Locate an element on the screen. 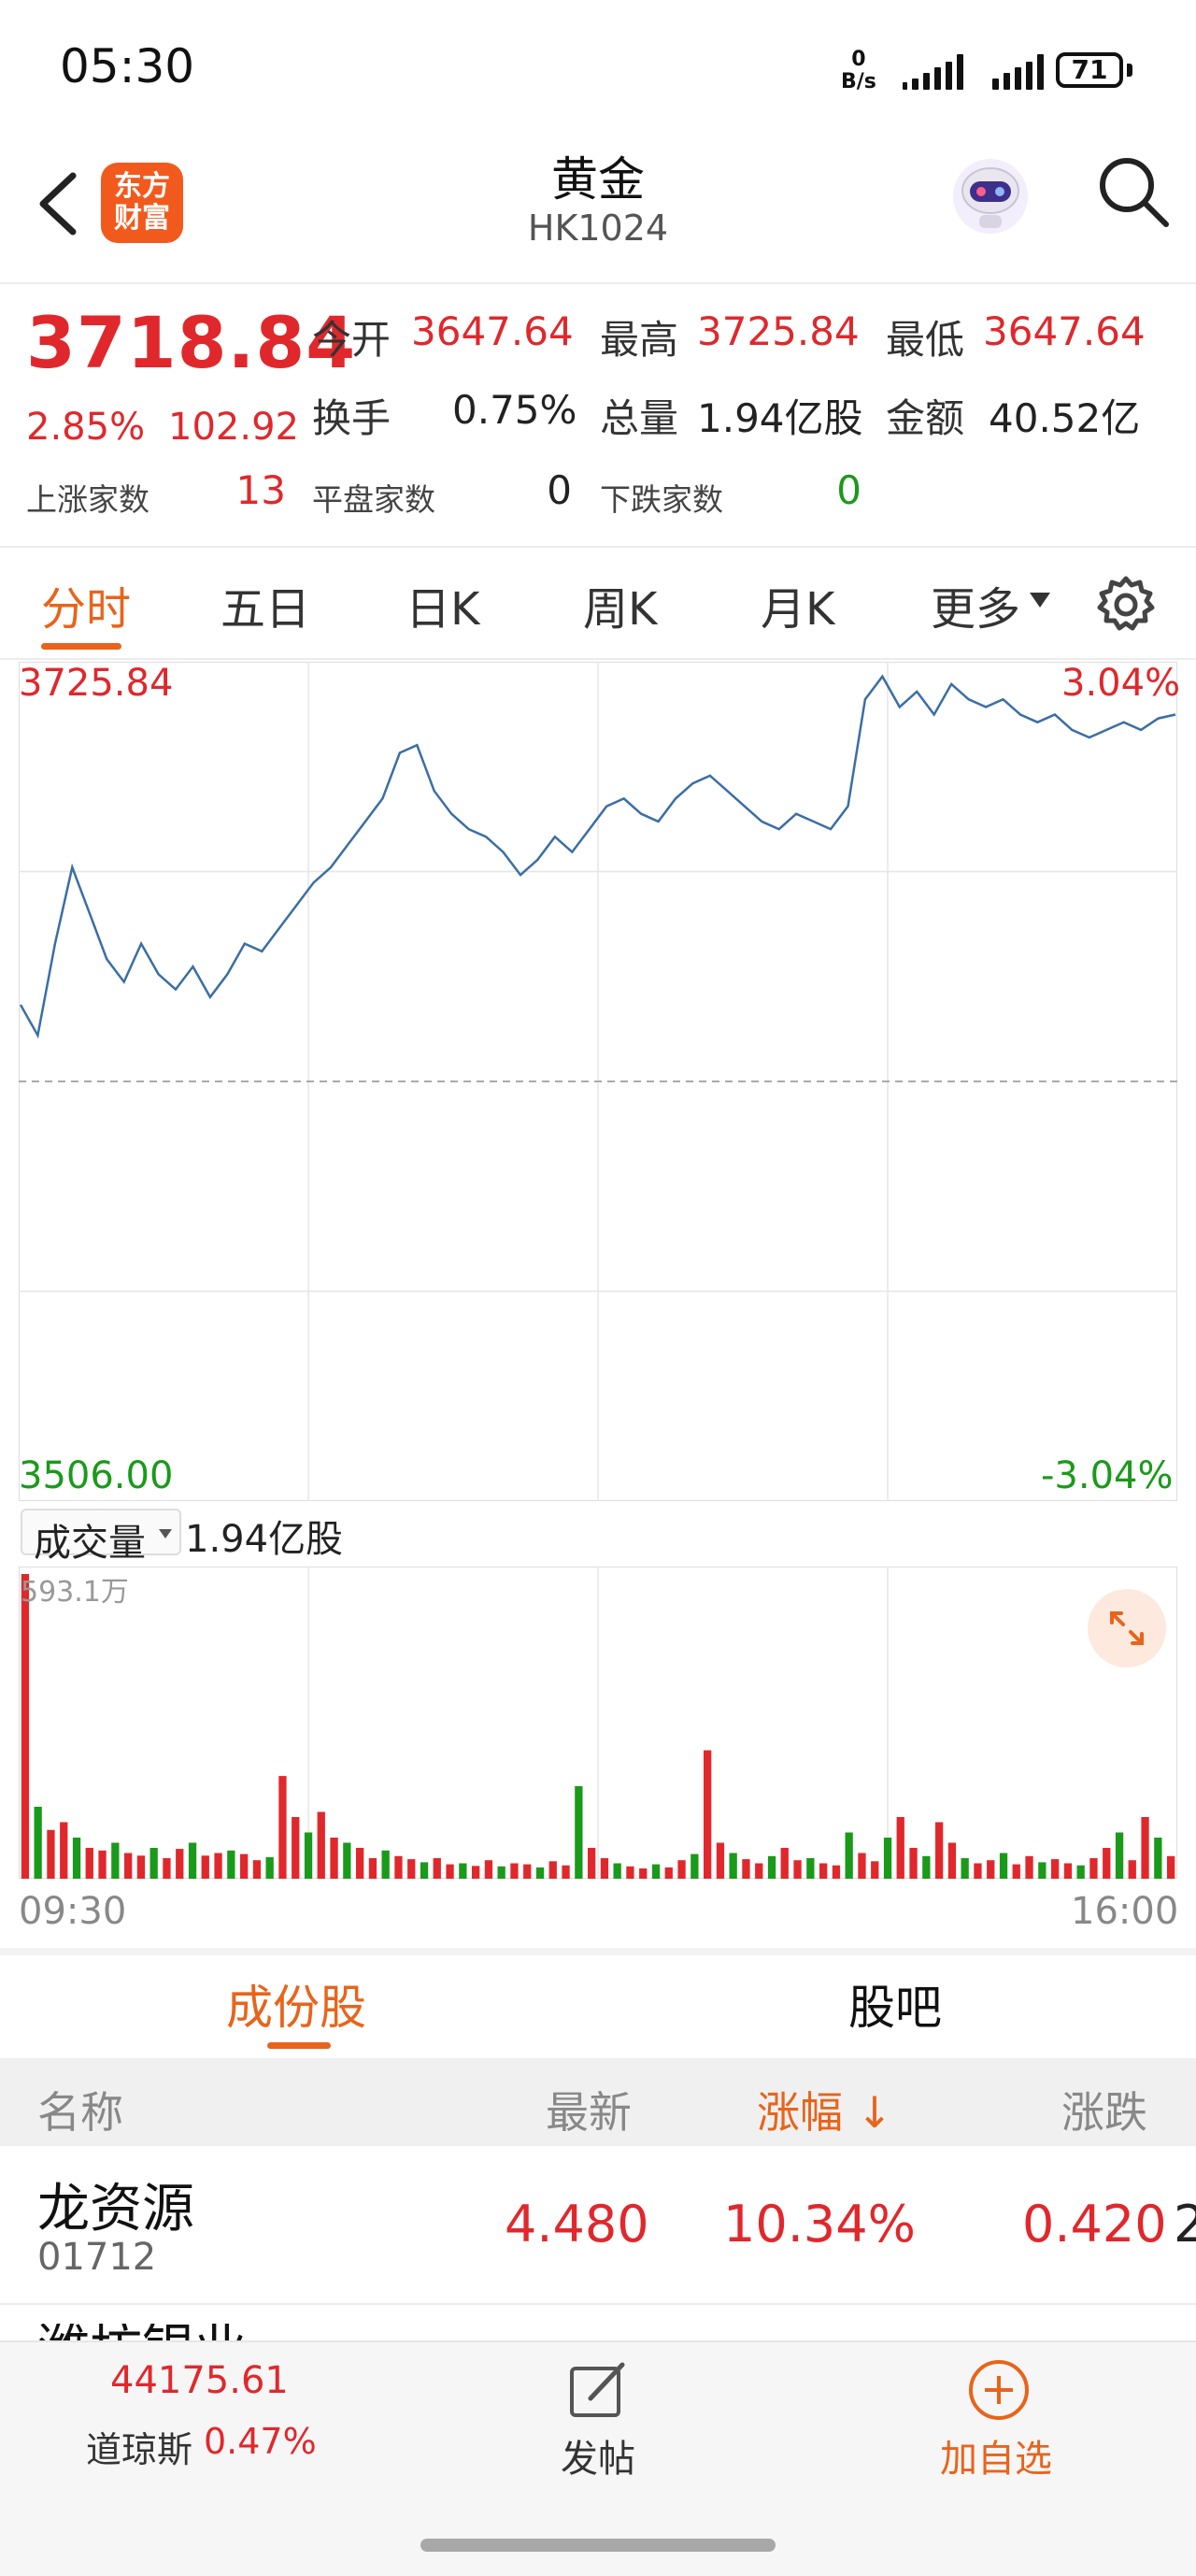 This screenshot has height=2576, width=1196. section-separator is located at coordinates (598, 1951).